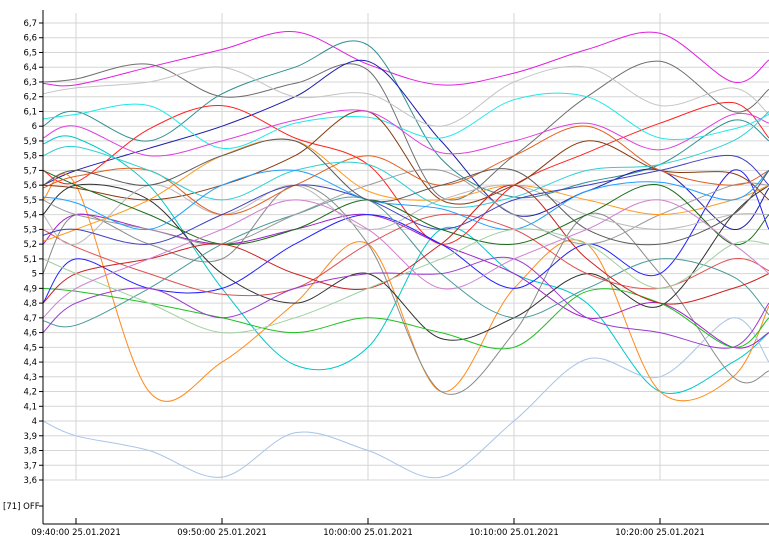 The image size is (769, 557). I want to click on y-tick-label: 4,5, so click(30, 348).